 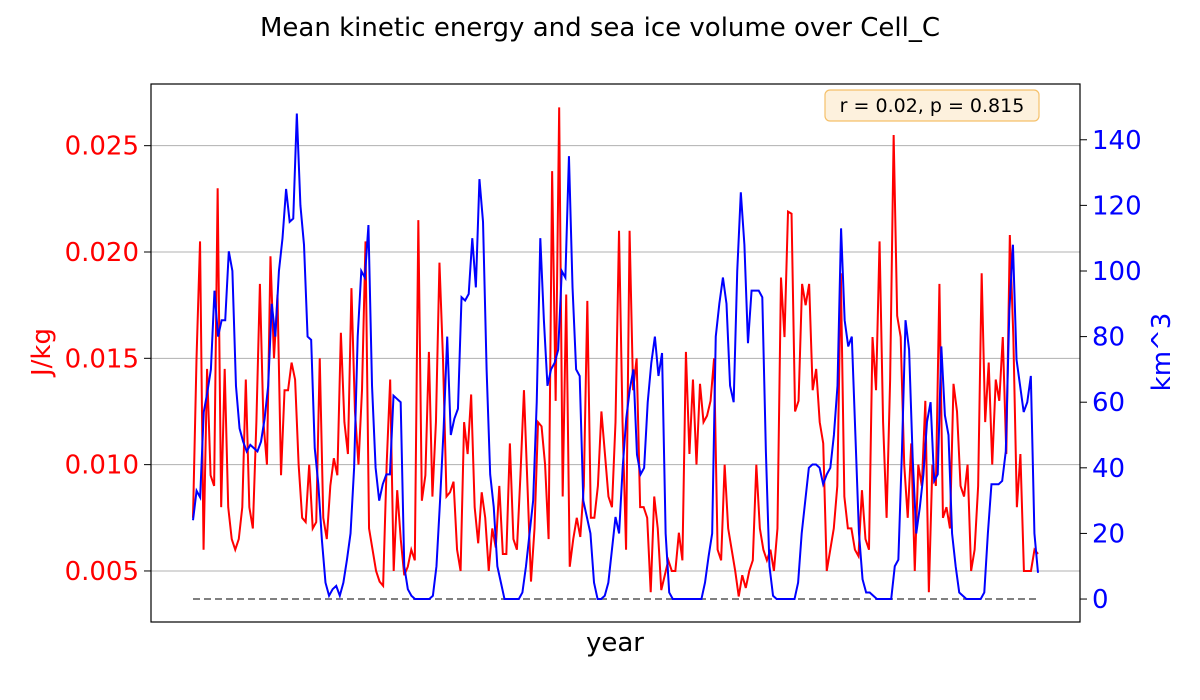 I want to click on left-axis-label: J/kg, so click(x=42, y=353).